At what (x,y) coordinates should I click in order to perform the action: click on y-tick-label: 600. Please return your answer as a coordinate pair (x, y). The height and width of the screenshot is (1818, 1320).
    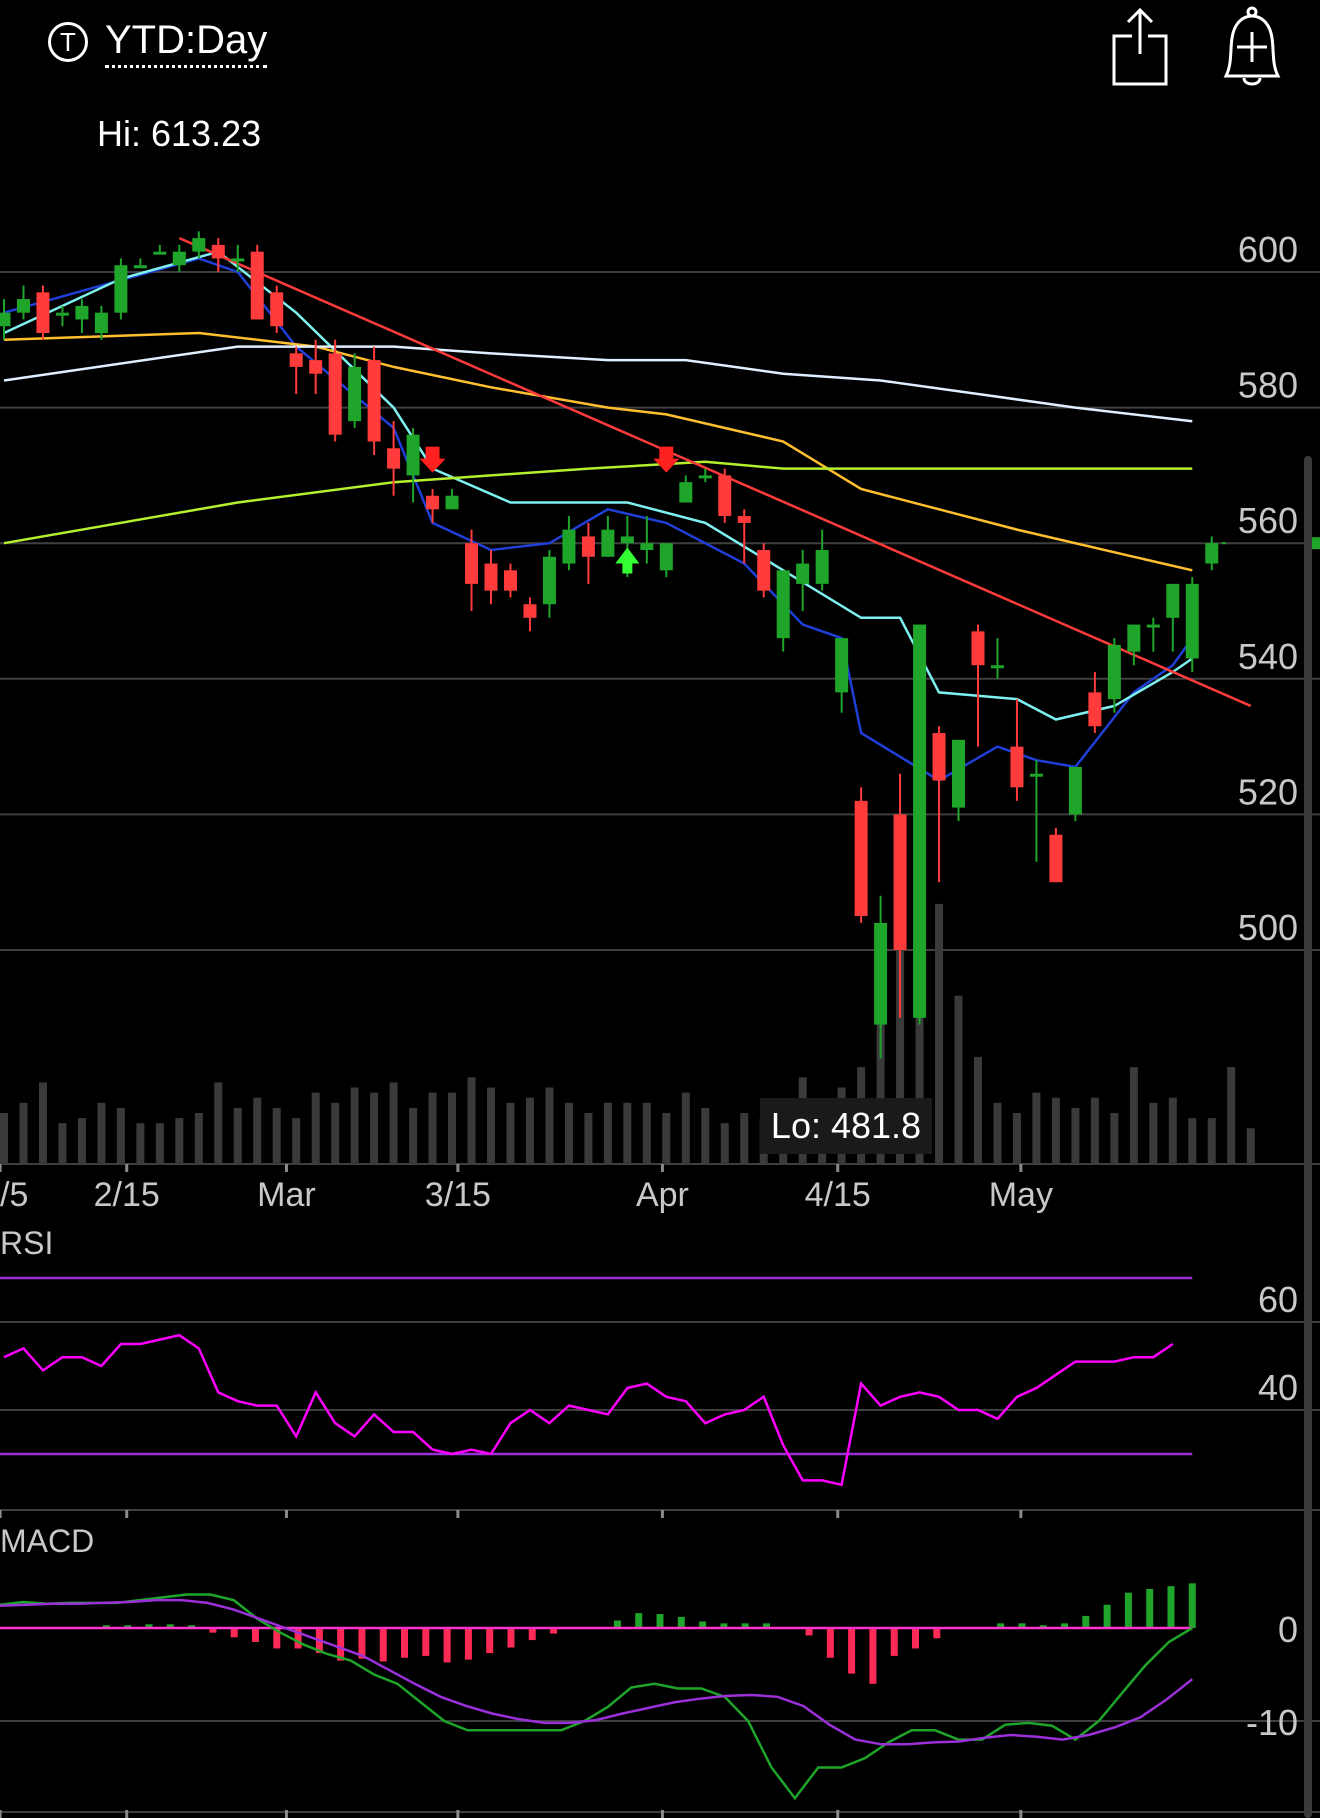
    Looking at the image, I should click on (1268, 249).